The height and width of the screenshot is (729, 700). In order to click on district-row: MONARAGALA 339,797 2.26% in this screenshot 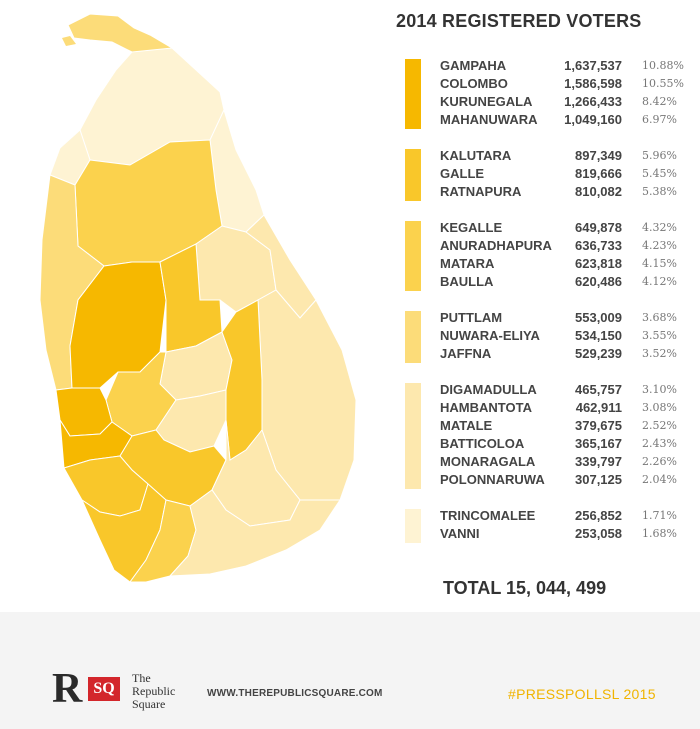, I will do `click(560, 462)`.